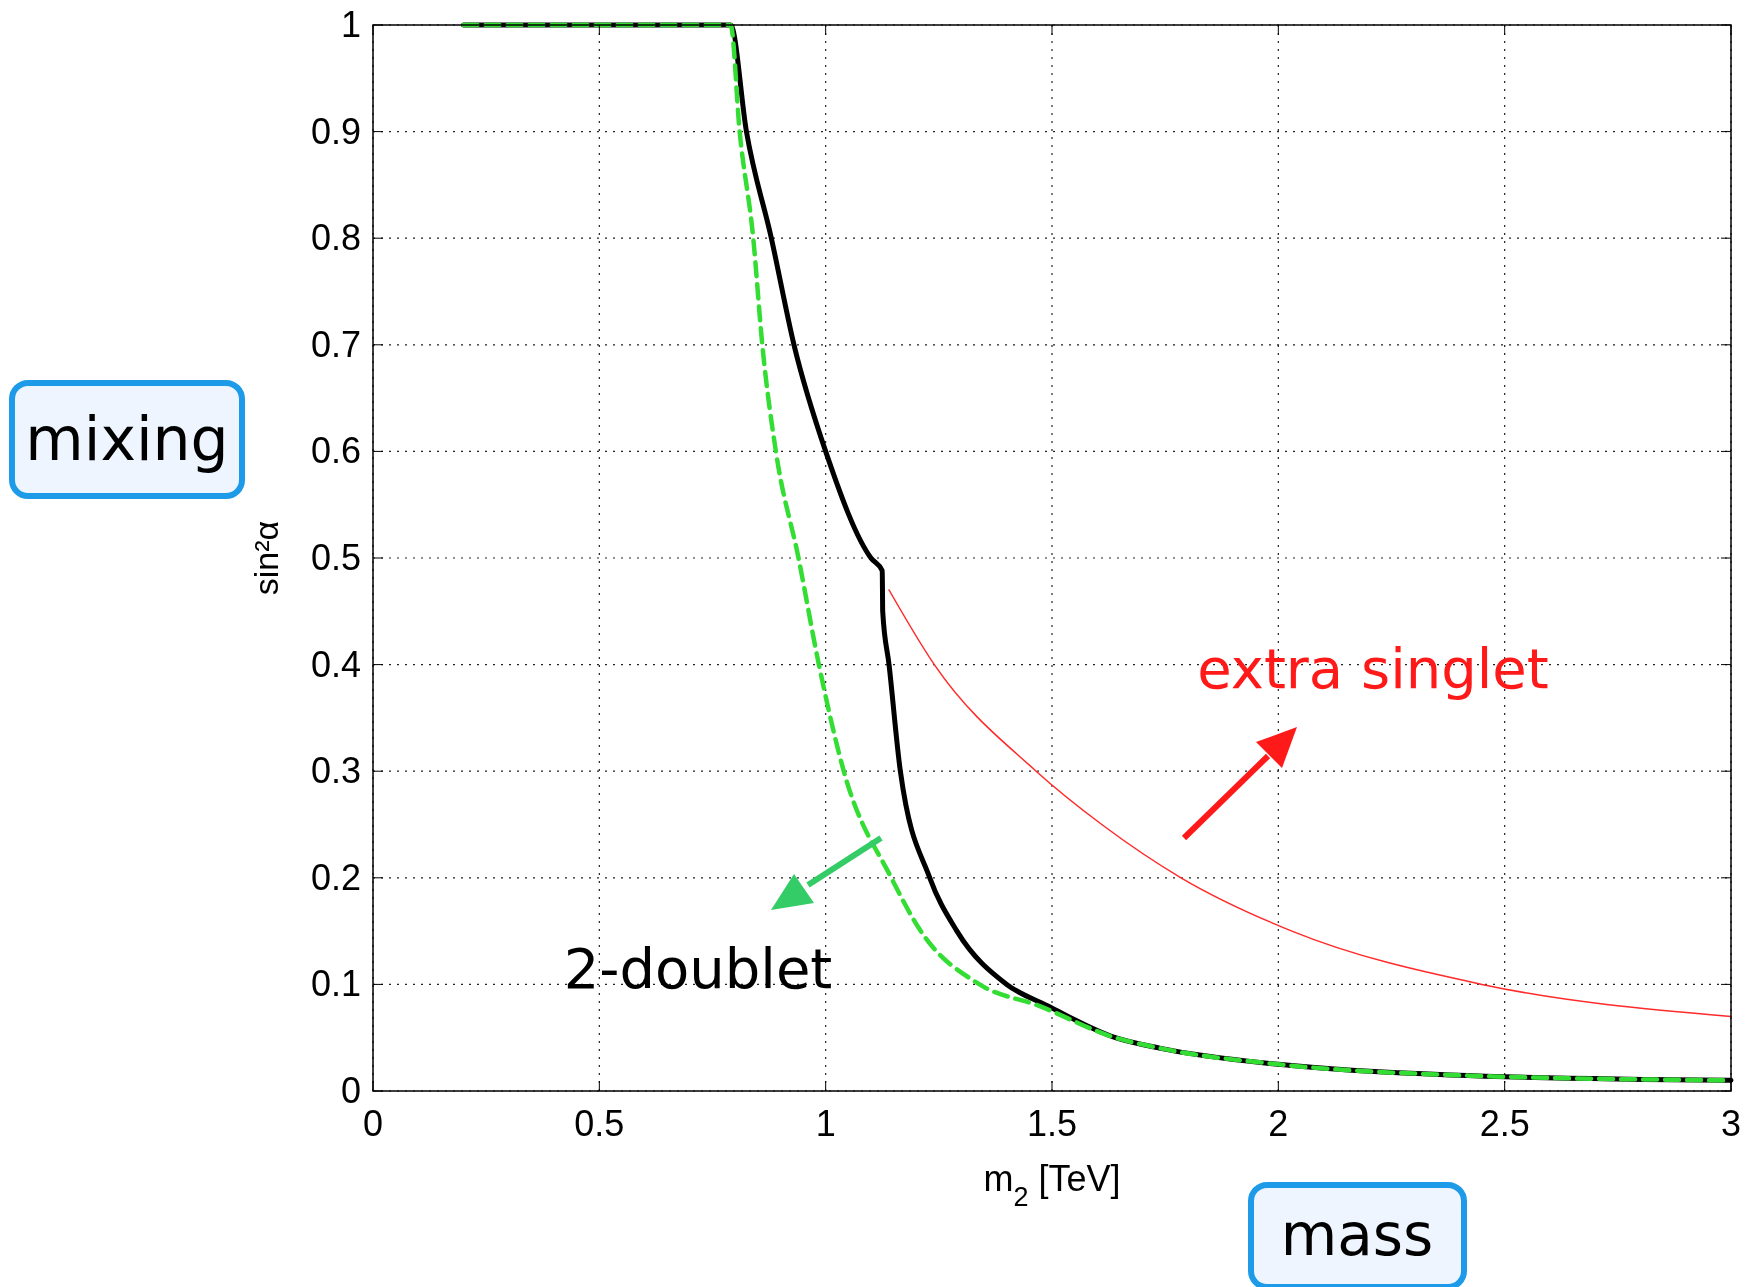 The image size is (1748, 1287). I want to click on annotation: extra singlet, so click(1373, 668).